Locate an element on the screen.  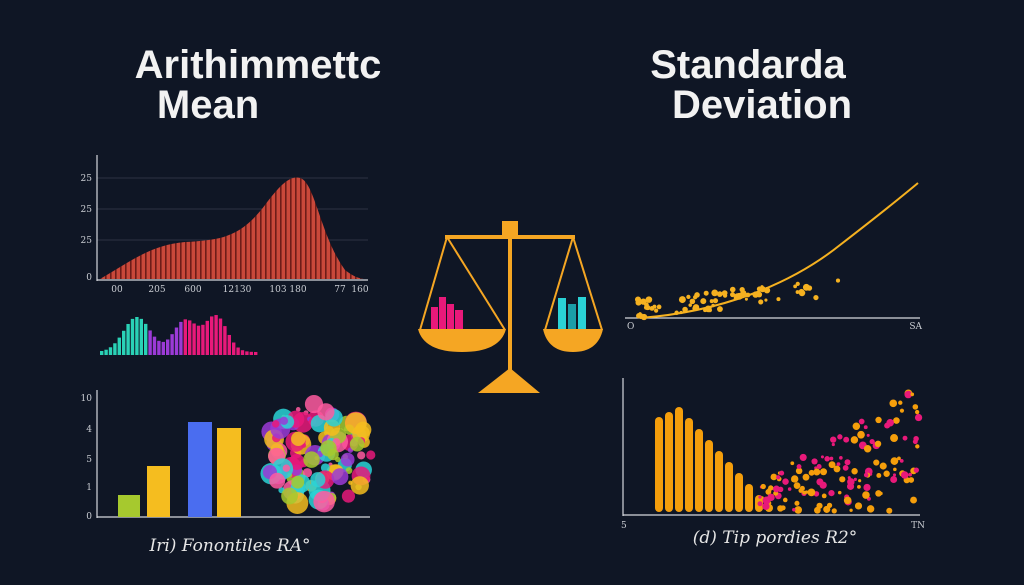
caption: Iri) Fonontiles RA° is located at coordinates (229, 546).